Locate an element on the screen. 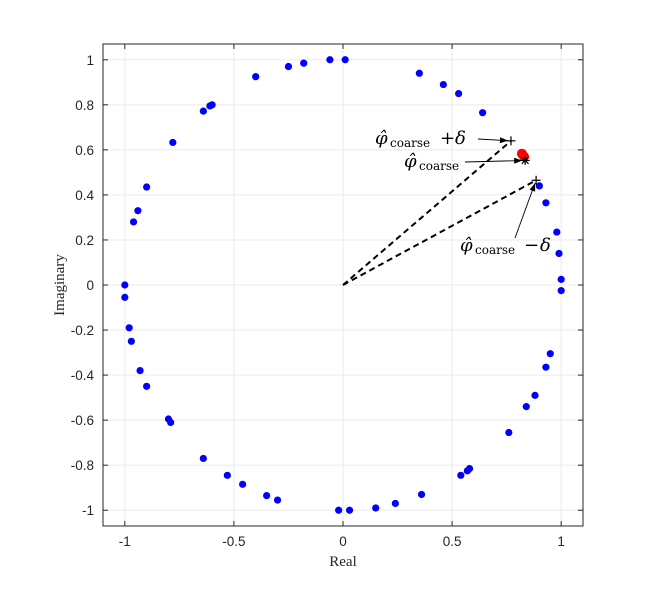 The width and height of the screenshot is (664, 591). annotation-minus-delta: φ̂ coarse − δ is located at coordinates (505, 246).